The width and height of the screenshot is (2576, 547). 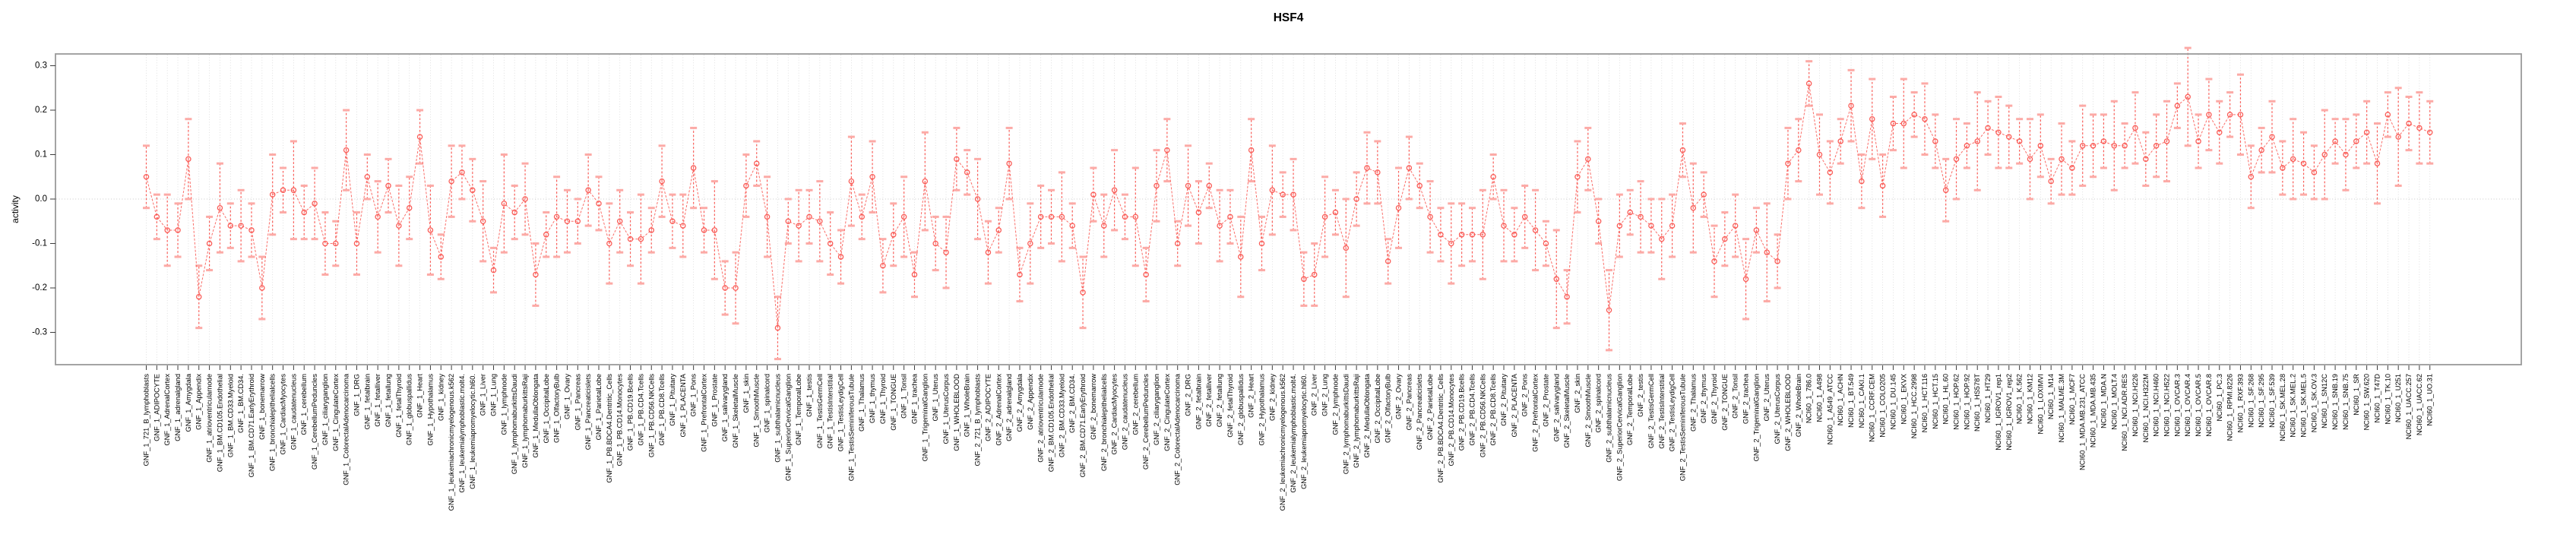 What do you see at coordinates (2061, 408) in the screenshot?
I see `x-category-label: NCI60_1_MALME.3M` at bounding box center [2061, 408].